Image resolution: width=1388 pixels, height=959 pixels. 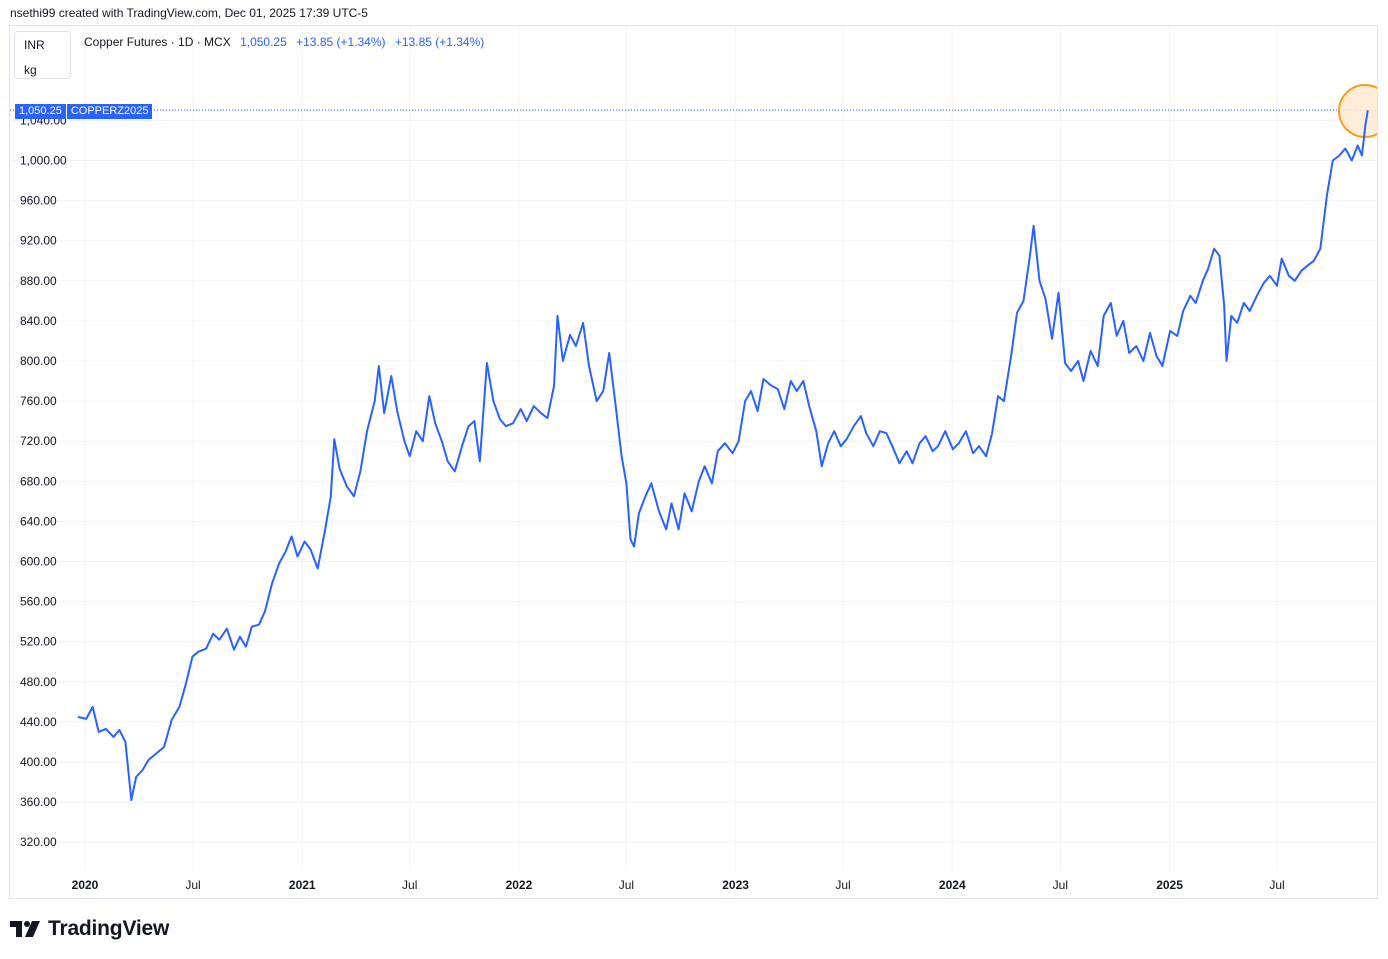 I want to click on x-tick-label: 2021, so click(x=302, y=885).